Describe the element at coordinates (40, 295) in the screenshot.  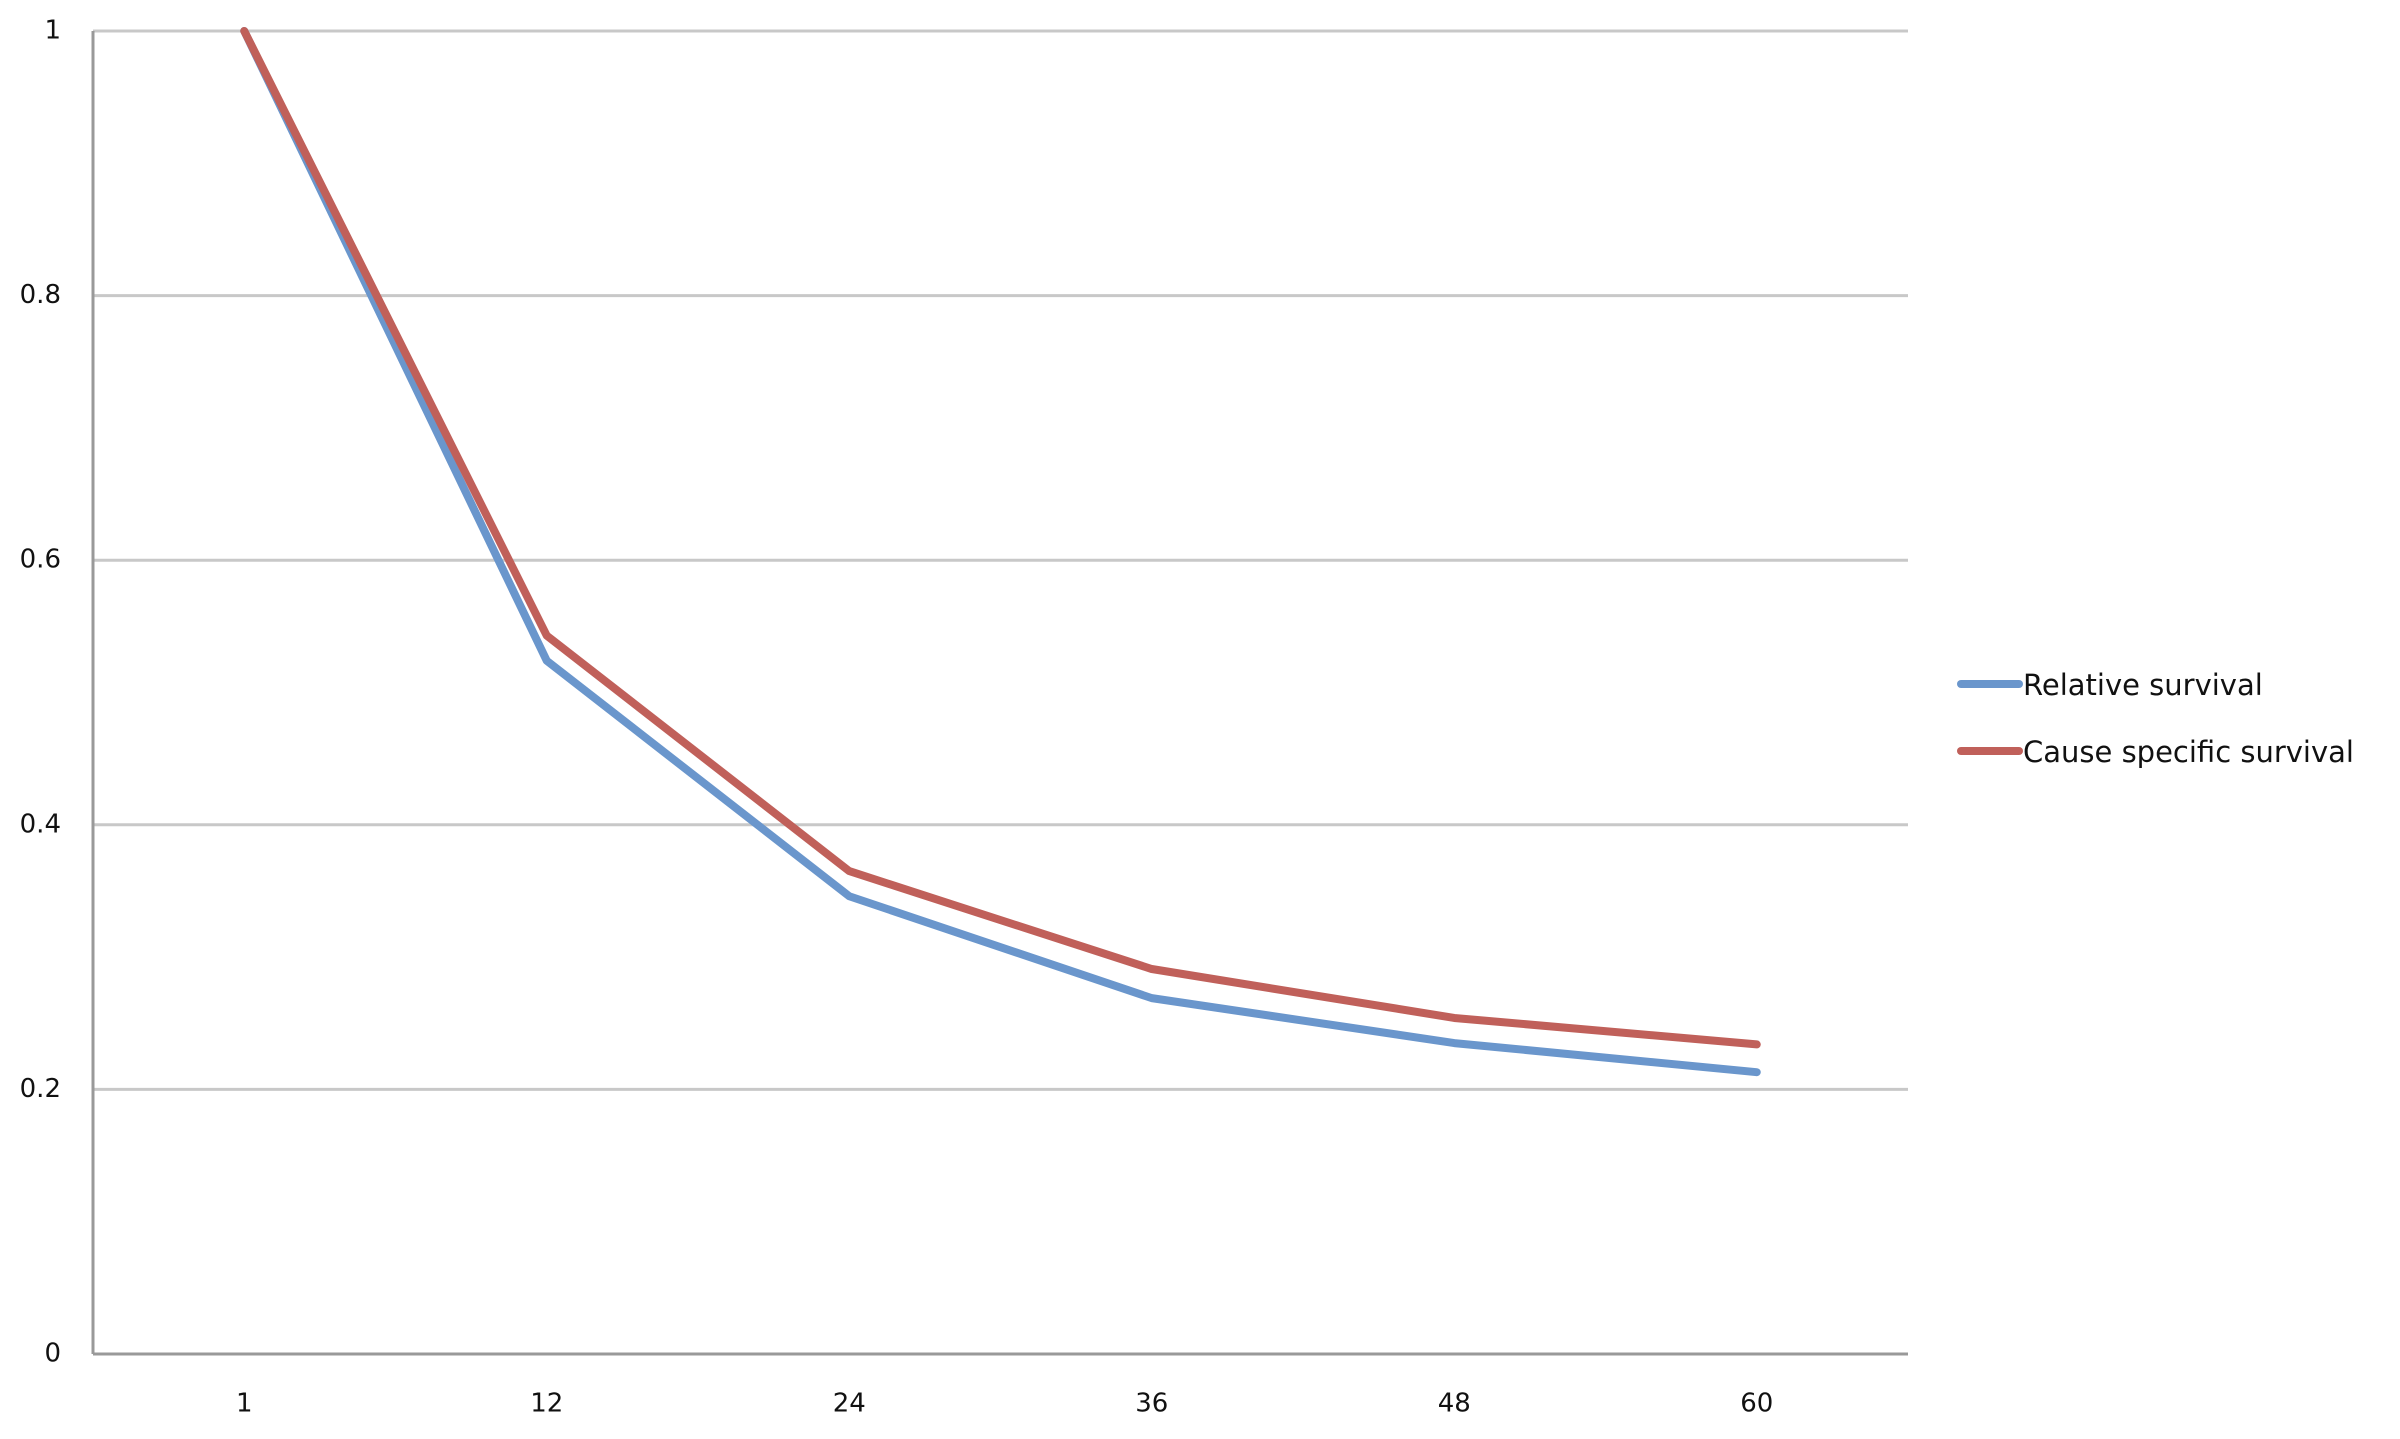
I see `y-tick-label: 0.8` at that location.